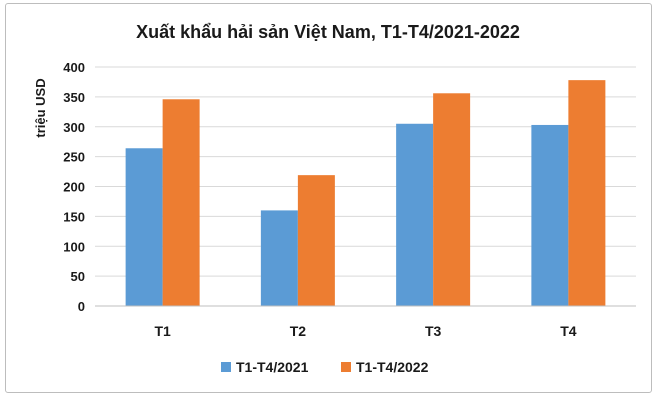 Image resolution: width=660 pixels, height=400 pixels. What do you see at coordinates (40, 107) in the screenshot?
I see `y-axis-label: triệu USD` at bounding box center [40, 107].